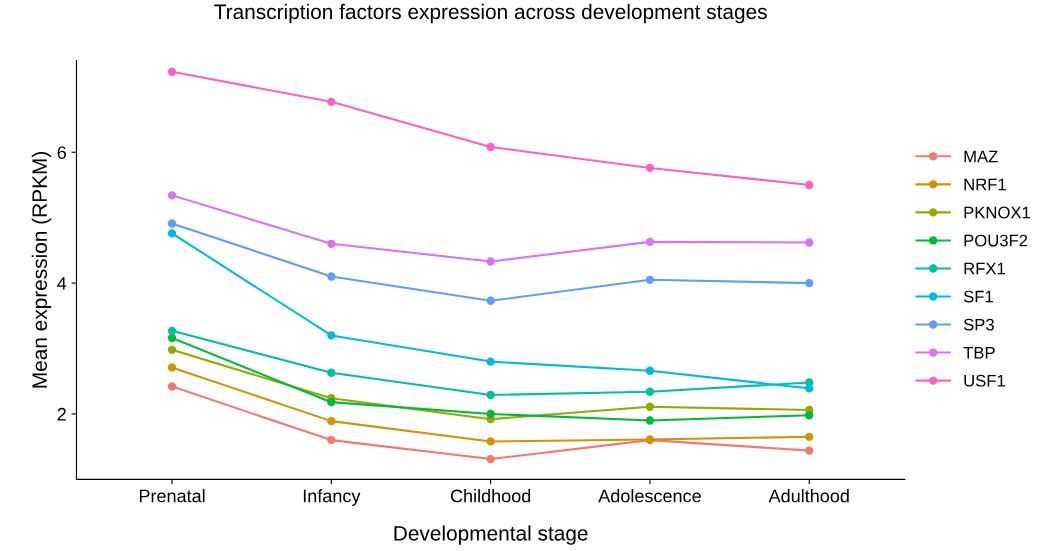 This screenshot has width=1062, height=551. What do you see at coordinates (491, 535) in the screenshot?
I see `x-axis-title: Developmental stage` at bounding box center [491, 535].